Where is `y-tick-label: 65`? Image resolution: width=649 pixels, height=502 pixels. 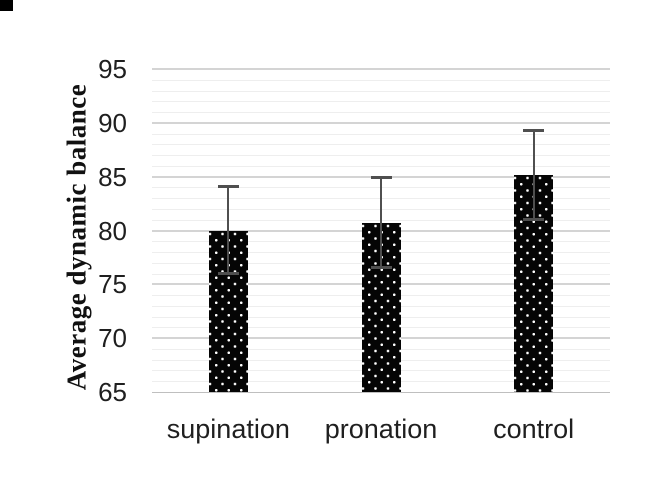 y-tick-label: 65 is located at coordinates (112, 392).